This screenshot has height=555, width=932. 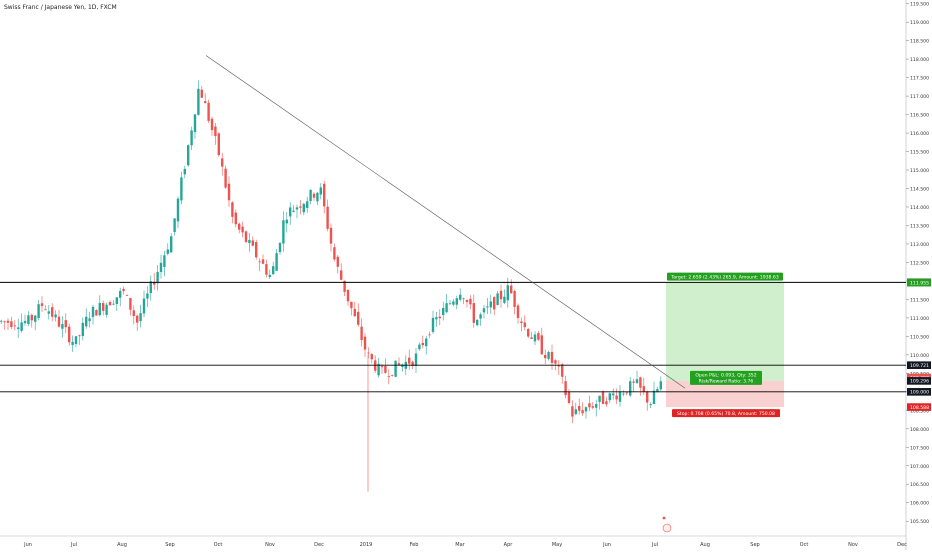 What do you see at coordinates (725, 394) in the screenshot?
I see `stop-zone` at bounding box center [725, 394].